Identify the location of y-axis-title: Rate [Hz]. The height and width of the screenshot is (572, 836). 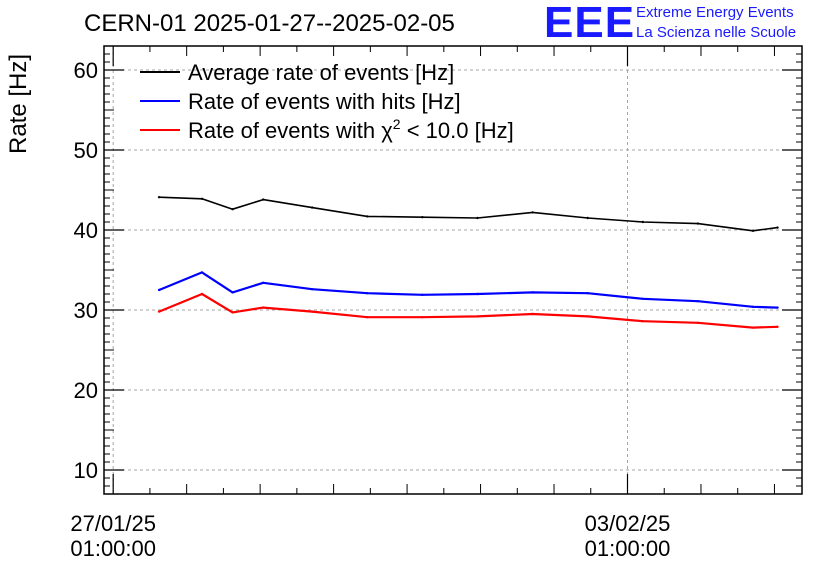
(18, 104).